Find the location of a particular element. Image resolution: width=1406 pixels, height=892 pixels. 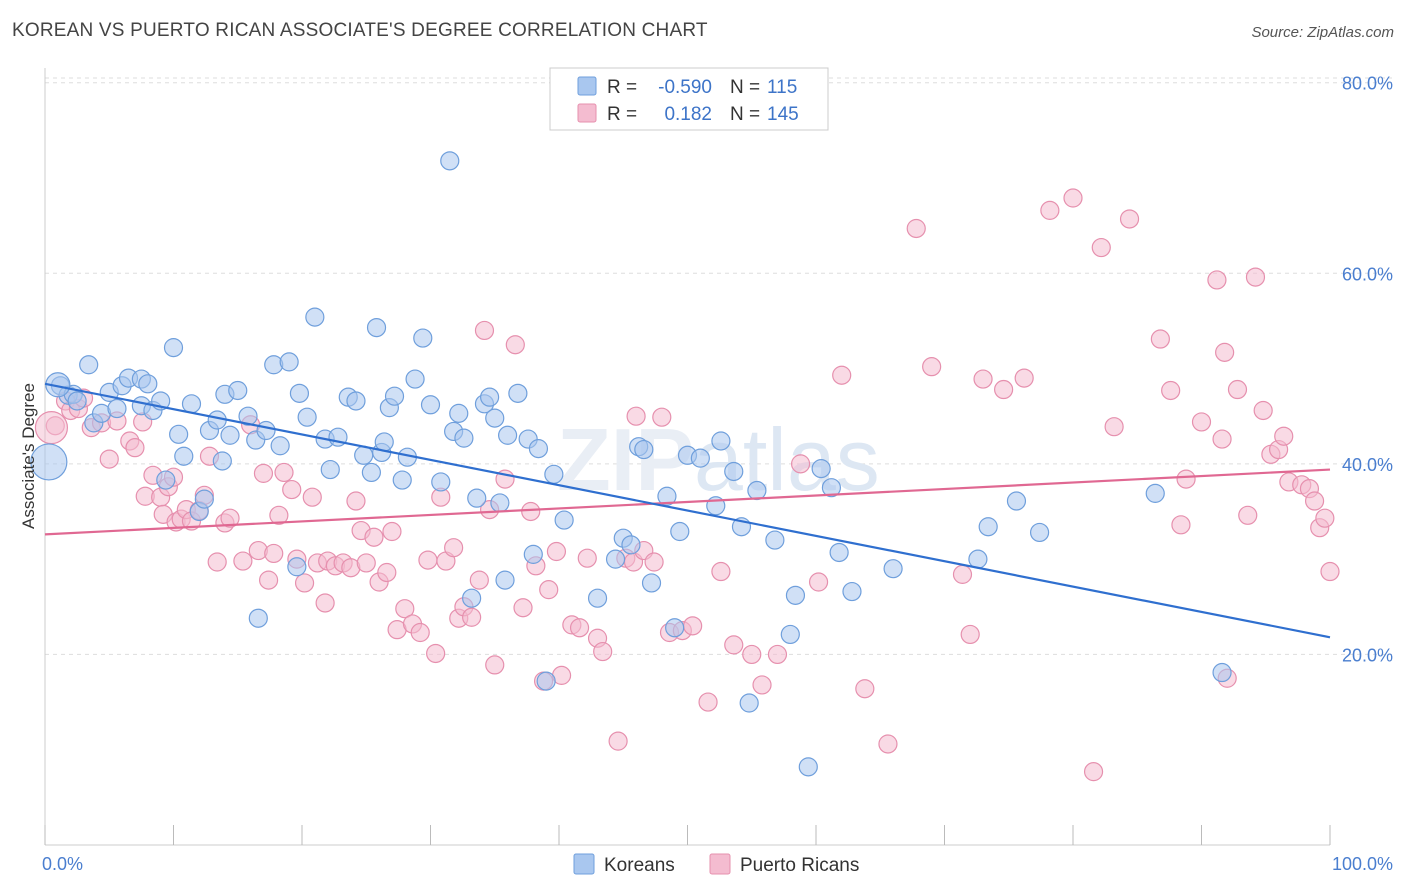

y-tick-label-0: 20.0% is located at coordinates (1367, 655).